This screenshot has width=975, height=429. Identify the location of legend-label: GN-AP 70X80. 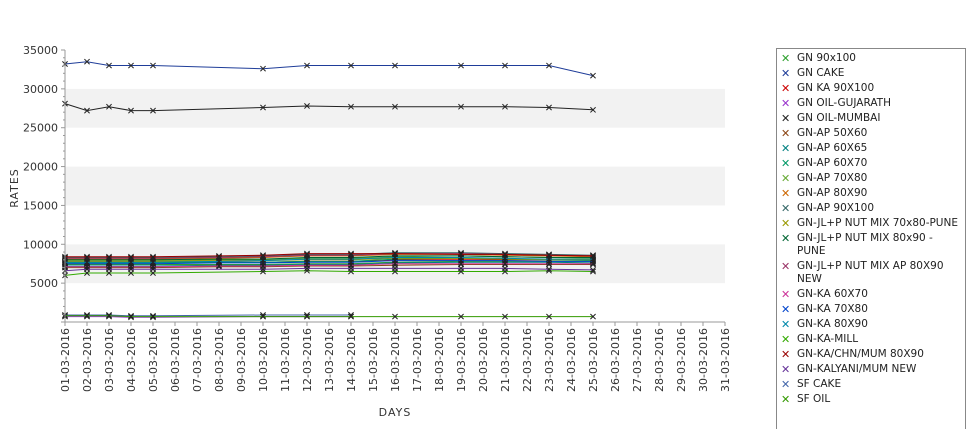
(832, 178).